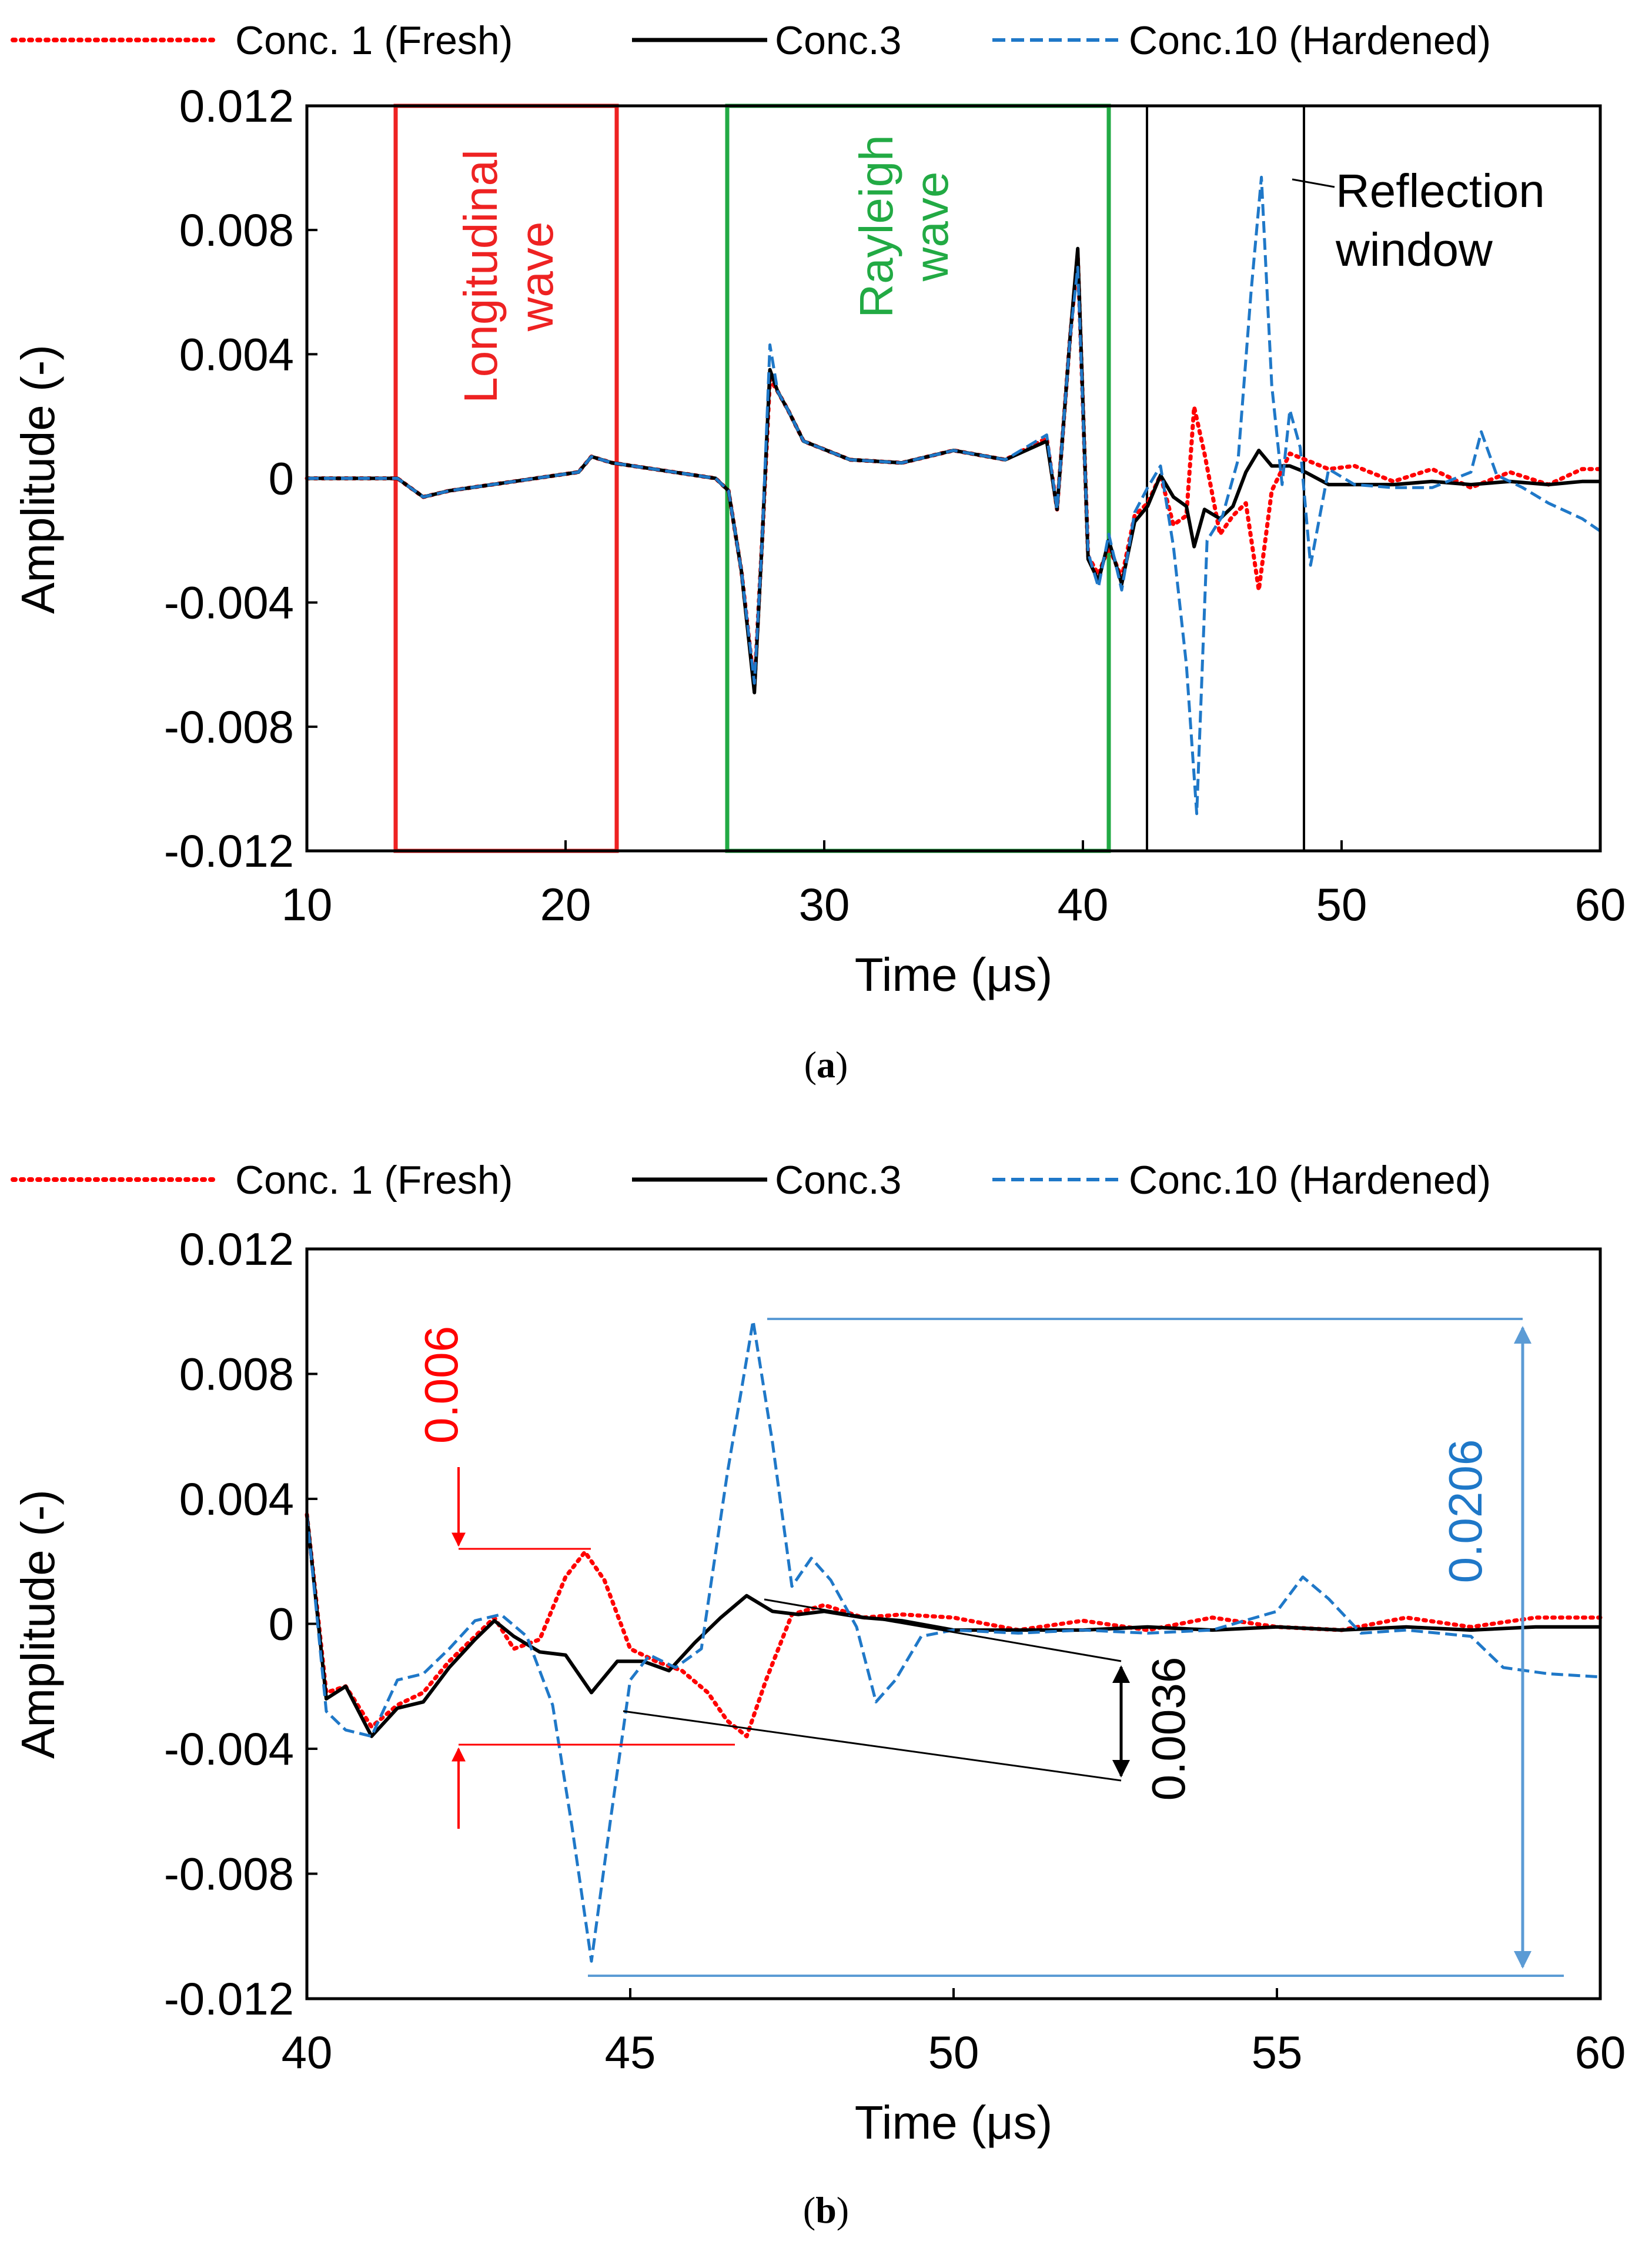  I want to click on x-tick-label-b-2: 50, so click(954, 2052).